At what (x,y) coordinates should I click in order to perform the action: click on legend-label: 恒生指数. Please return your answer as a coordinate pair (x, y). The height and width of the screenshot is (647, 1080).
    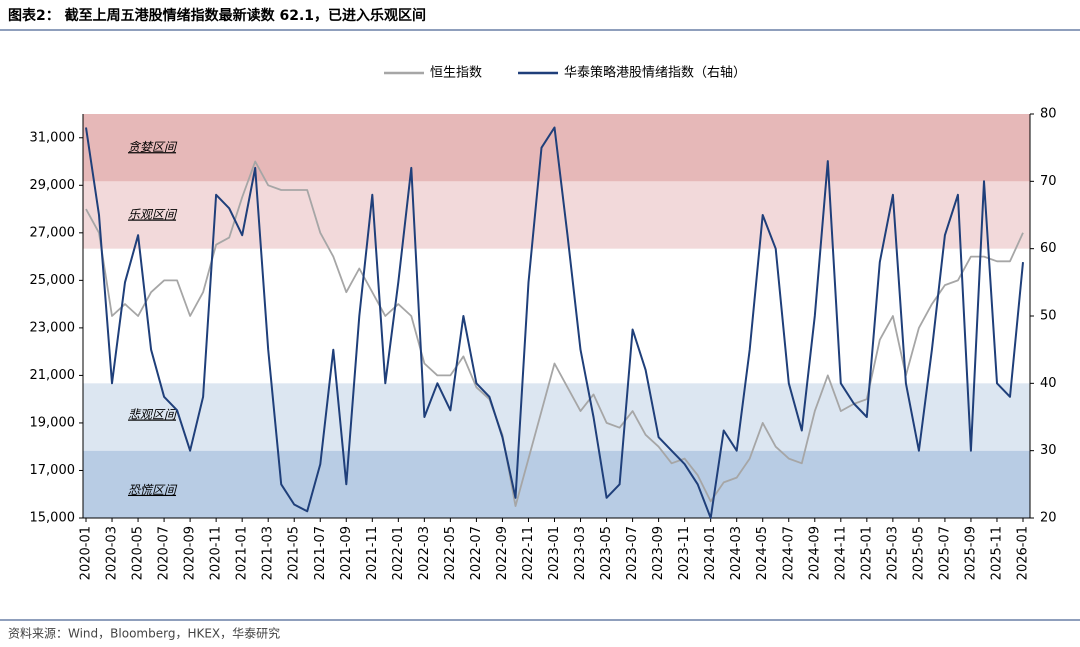
    Looking at the image, I should click on (456, 73).